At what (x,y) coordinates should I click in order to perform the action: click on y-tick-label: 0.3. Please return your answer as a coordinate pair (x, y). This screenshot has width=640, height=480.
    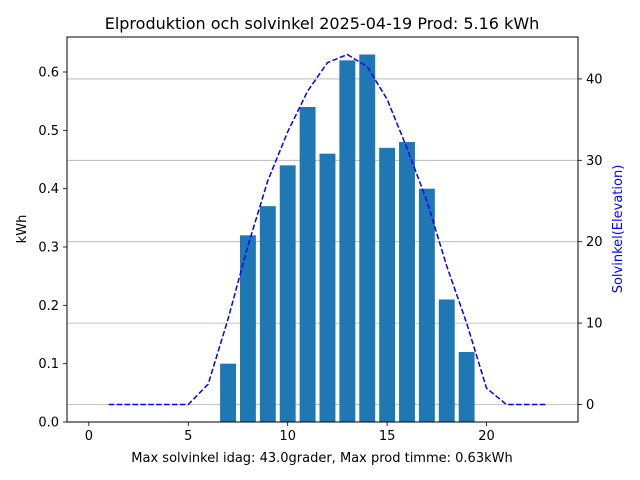
    Looking at the image, I should click on (48, 248).